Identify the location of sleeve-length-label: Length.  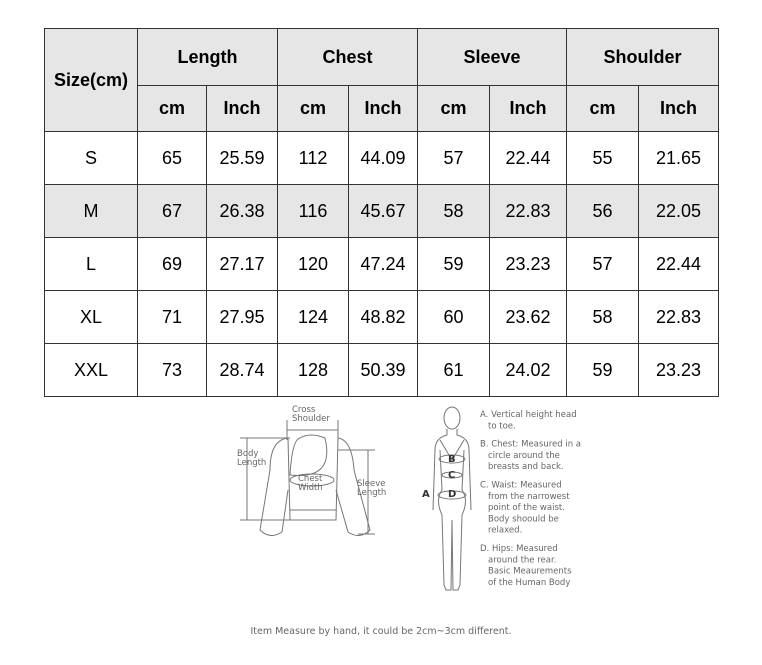
(371, 493).